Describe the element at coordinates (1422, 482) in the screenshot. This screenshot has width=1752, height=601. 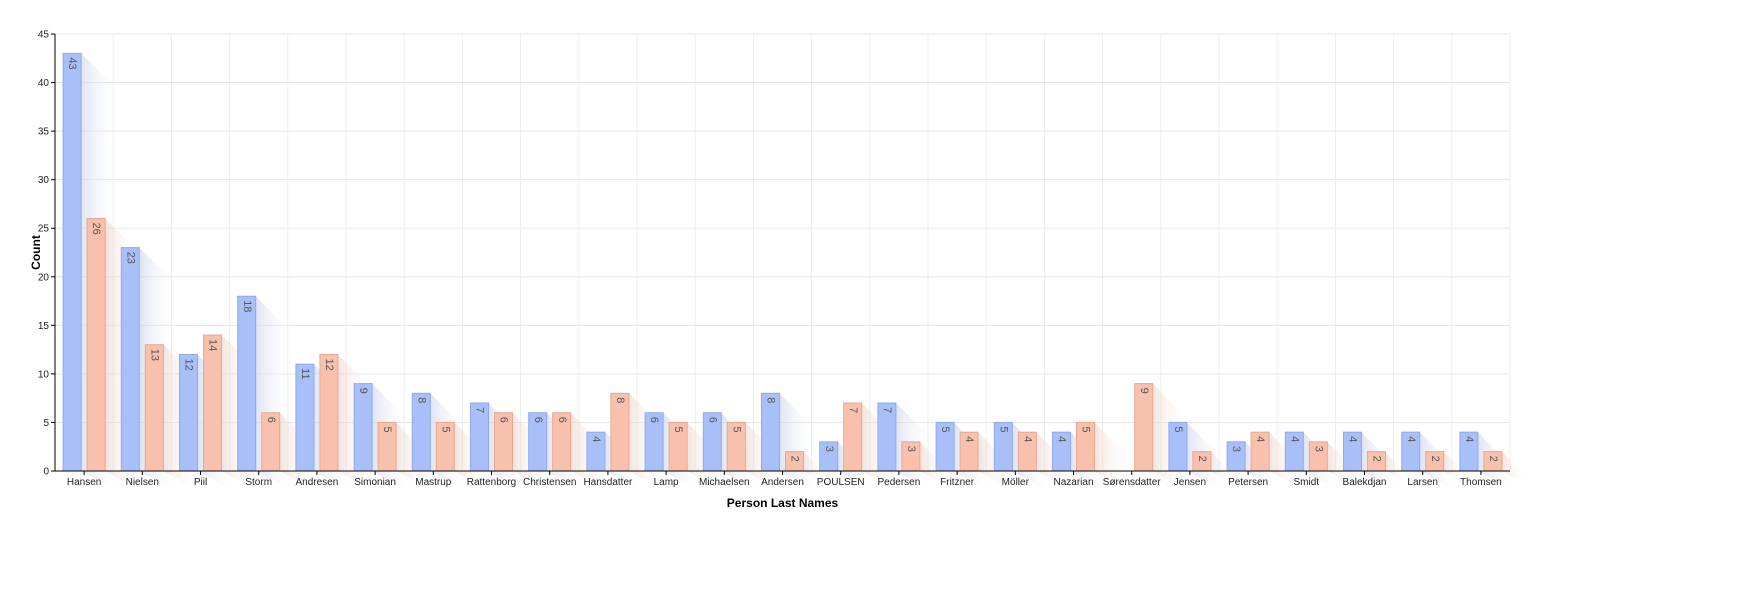
I see `x-tick-label: Larsen` at that location.